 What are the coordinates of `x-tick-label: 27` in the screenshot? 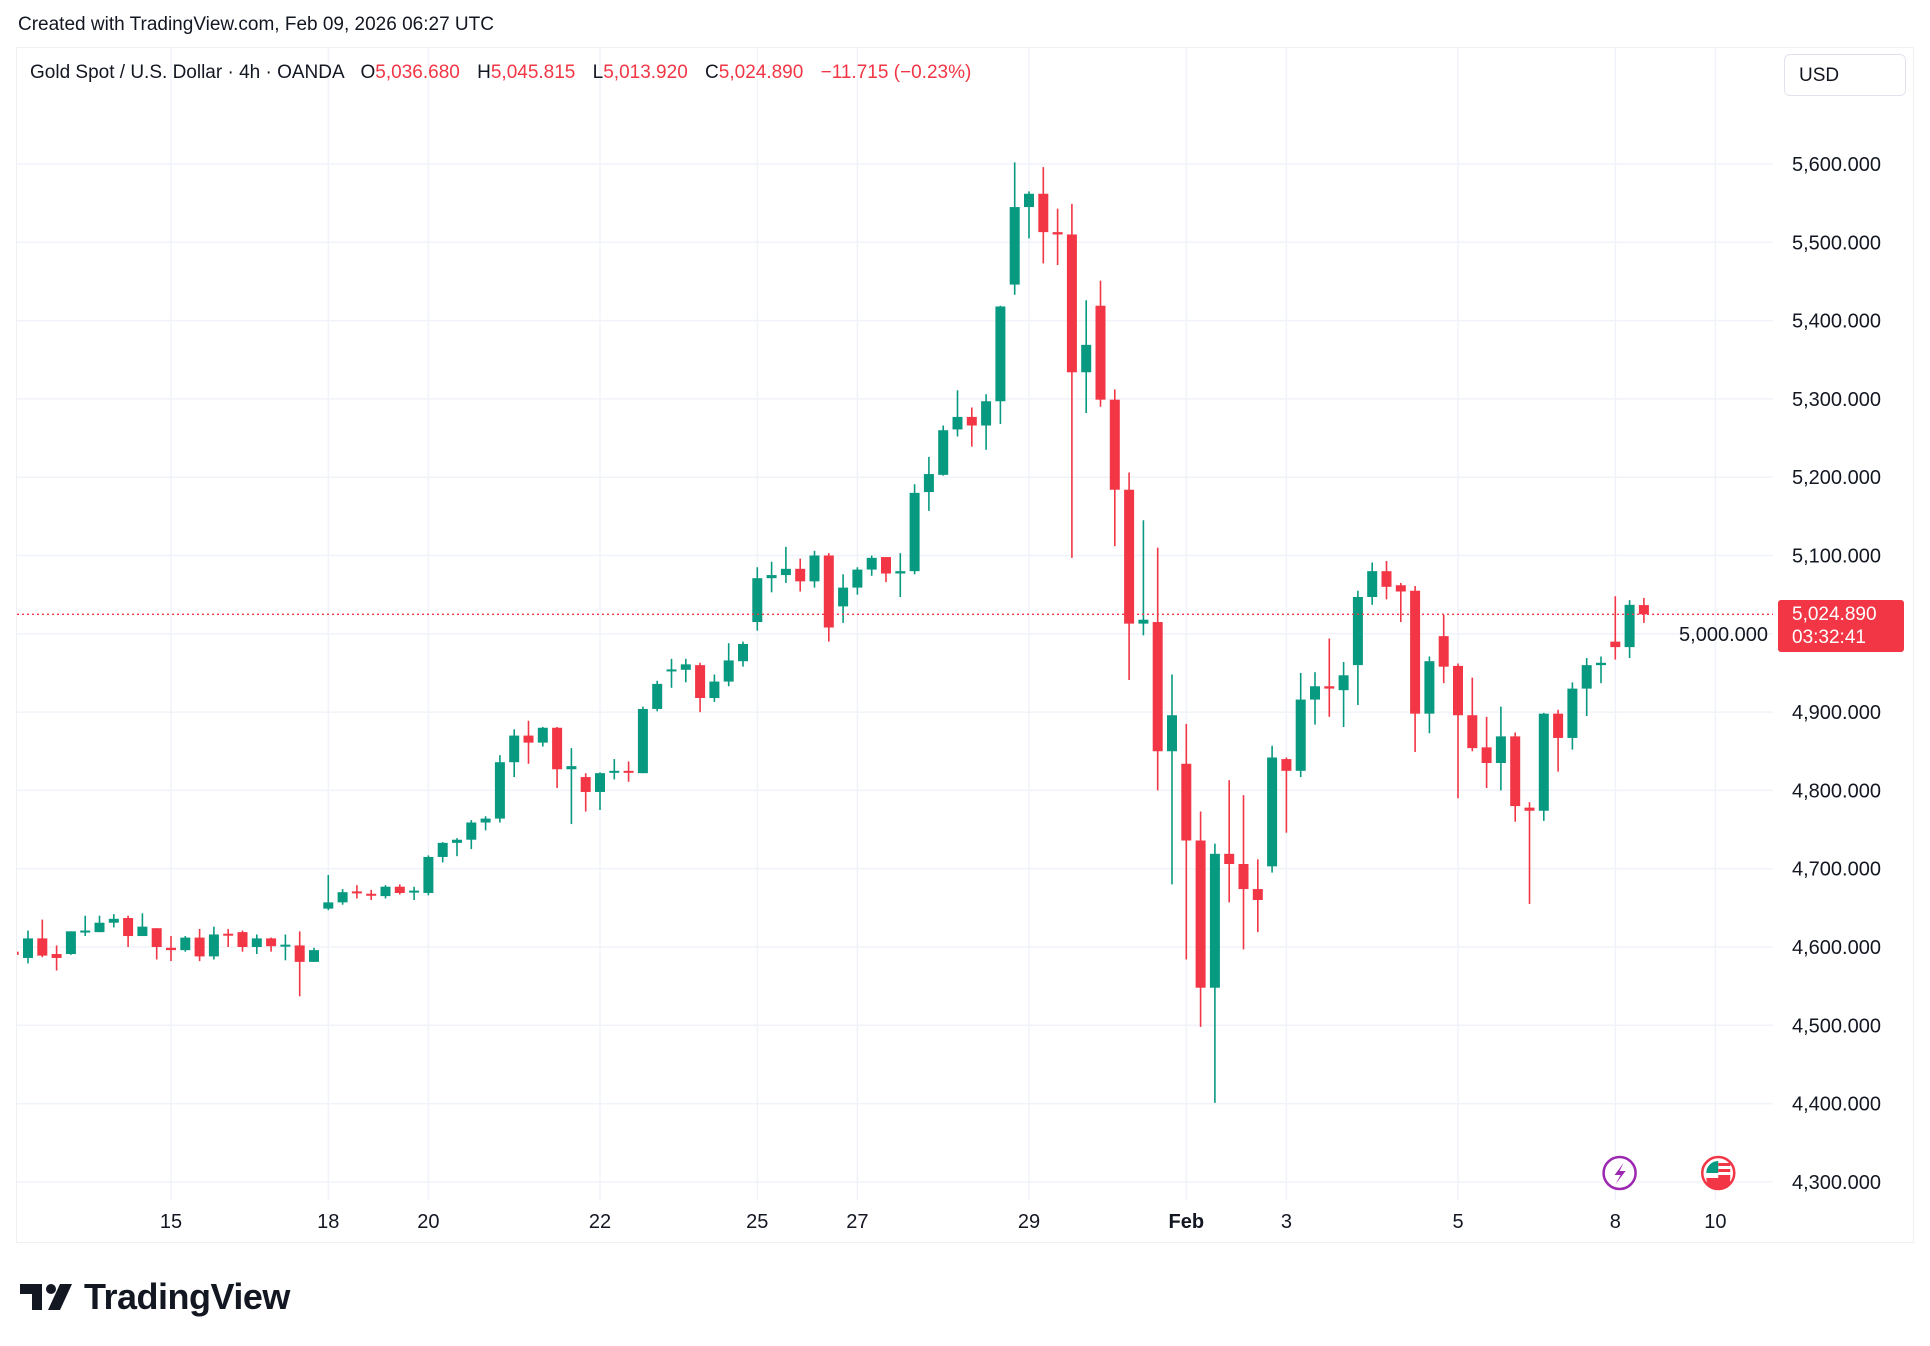 It's located at (857, 1222).